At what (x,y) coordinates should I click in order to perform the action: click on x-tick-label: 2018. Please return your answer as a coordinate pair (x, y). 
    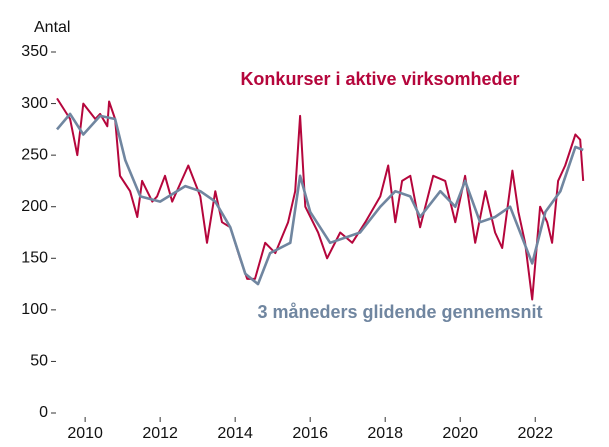
    Looking at the image, I should click on (385, 433).